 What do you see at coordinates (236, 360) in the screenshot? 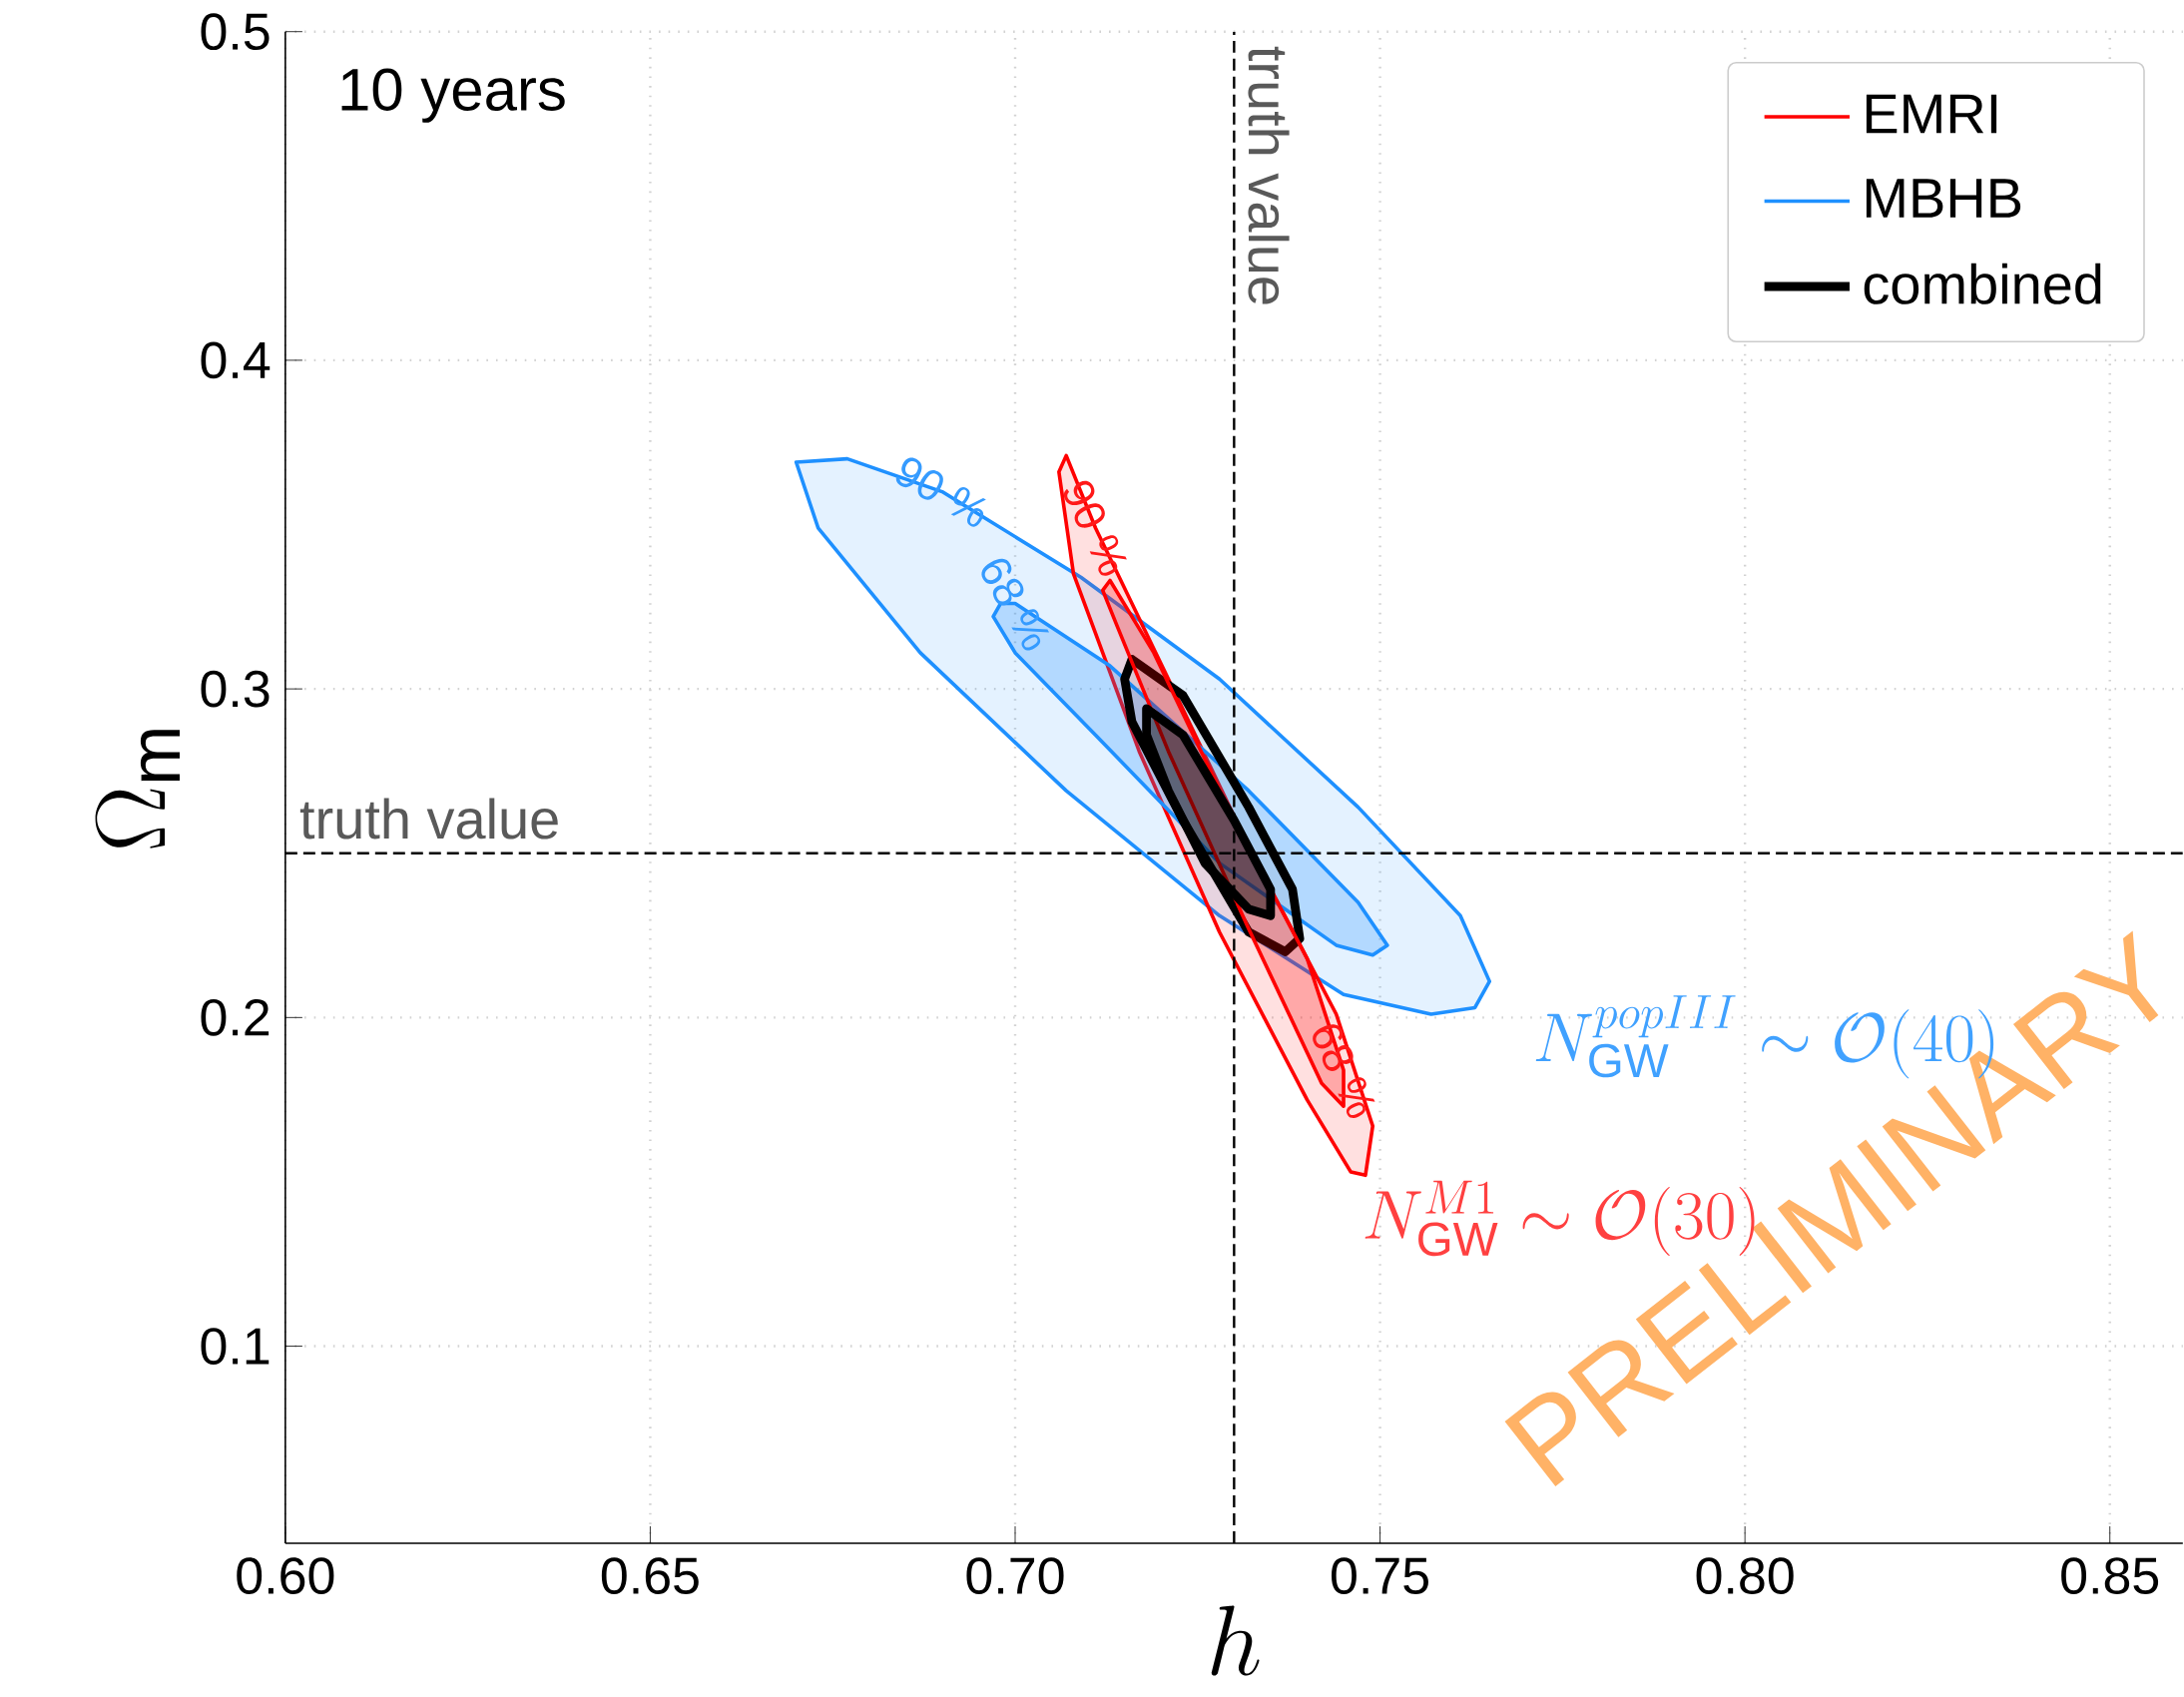
I see `y-tick-label: 0.4` at bounding box center [236, 360].